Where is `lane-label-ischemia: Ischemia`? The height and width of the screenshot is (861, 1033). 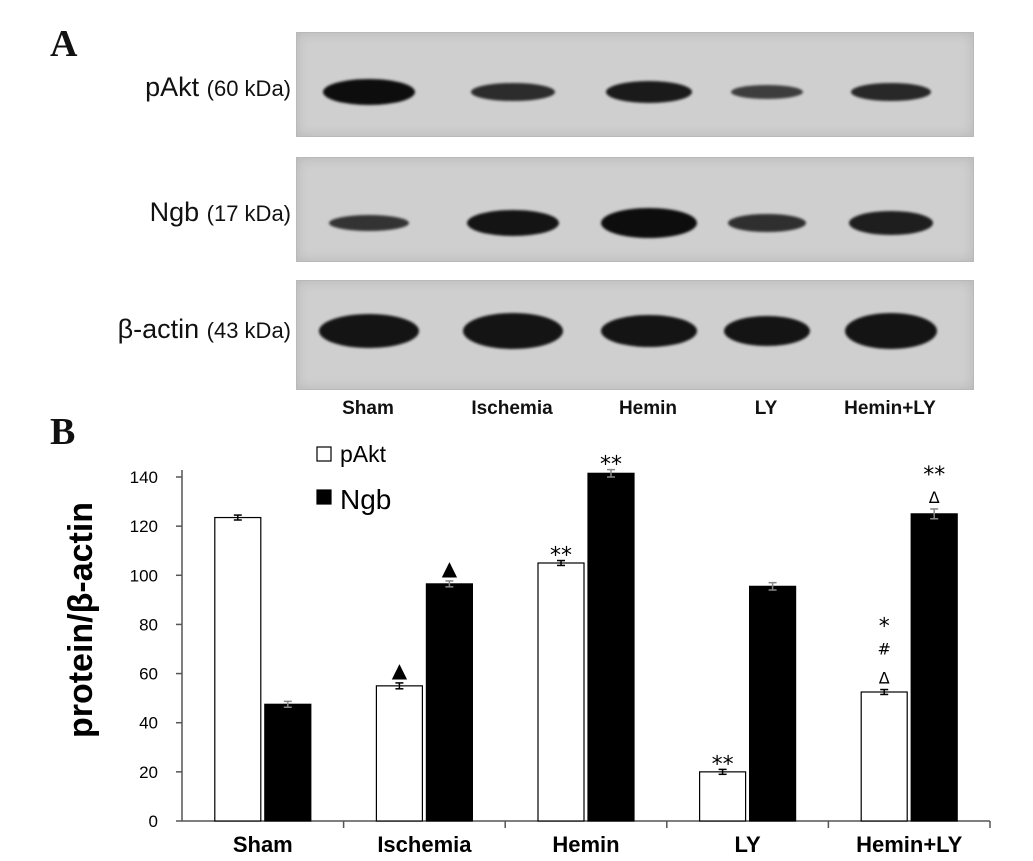
lane-label-ischemia: Ischemia is located at coordinates (512, 408).